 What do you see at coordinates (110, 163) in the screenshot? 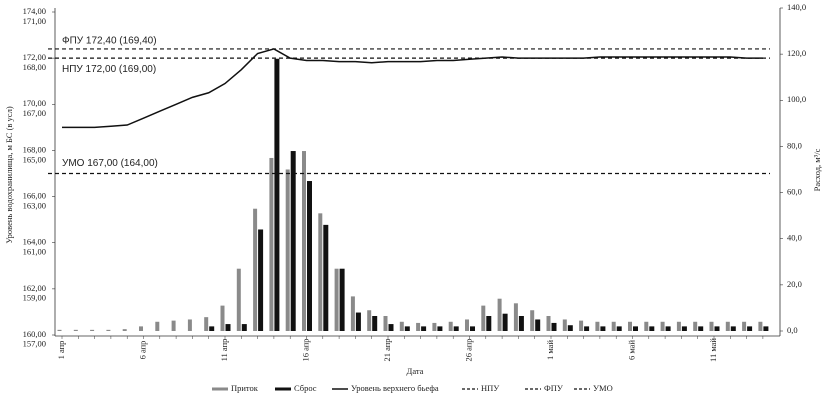
I see `reference-label: УМО 167,00 (164,00)` at bounding box center [110, 163].